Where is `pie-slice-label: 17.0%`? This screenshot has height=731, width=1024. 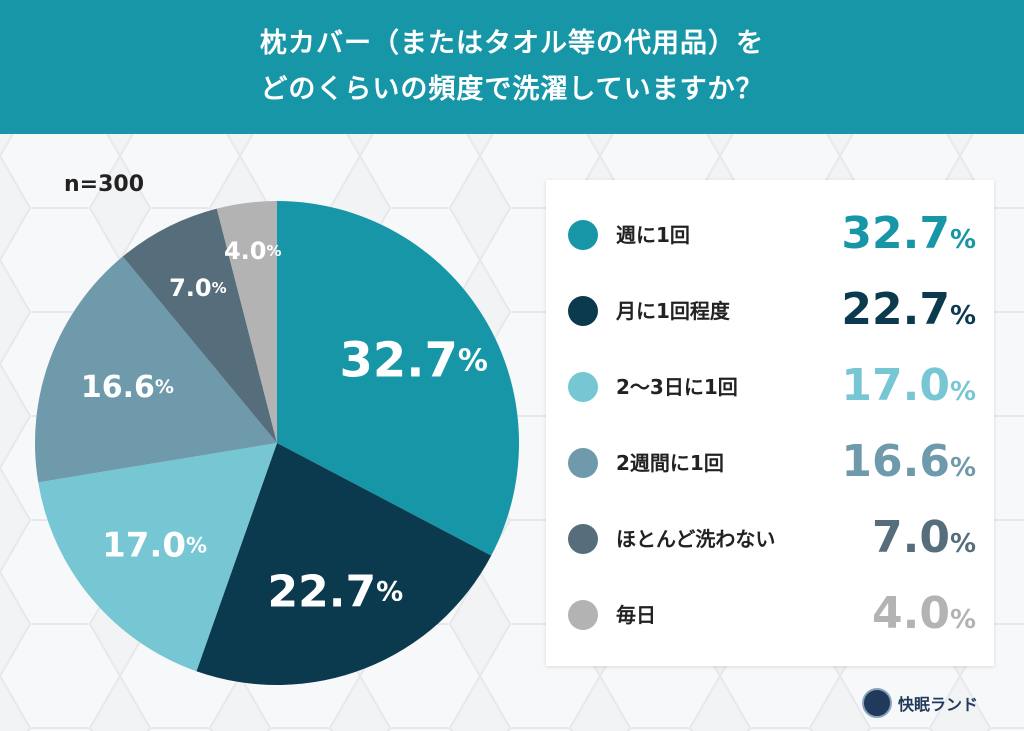
pie-slice-label: 17.0% is located at coordinates (154, 546).